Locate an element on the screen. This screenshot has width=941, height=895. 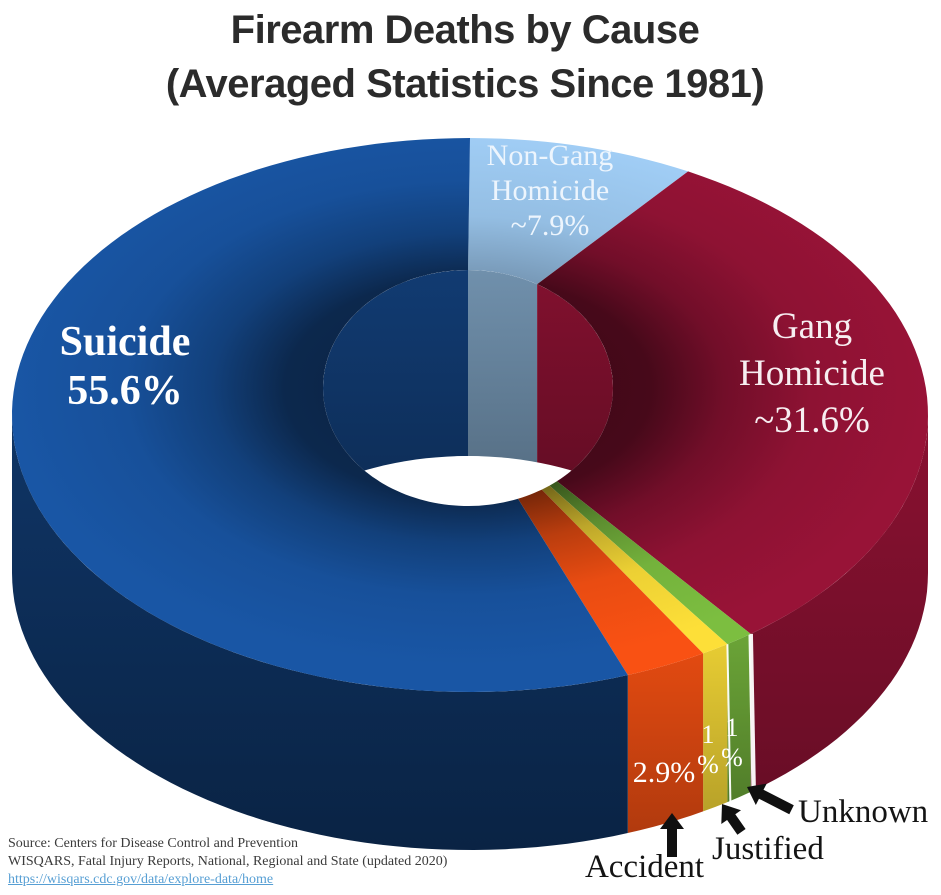
slice-value-unknown: 1 % is located at coordinates (732, 743).